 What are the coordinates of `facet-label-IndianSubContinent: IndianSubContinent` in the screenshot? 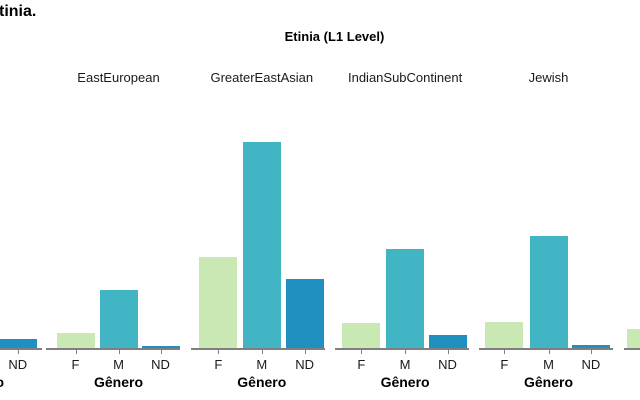 It's located at (405, 77).